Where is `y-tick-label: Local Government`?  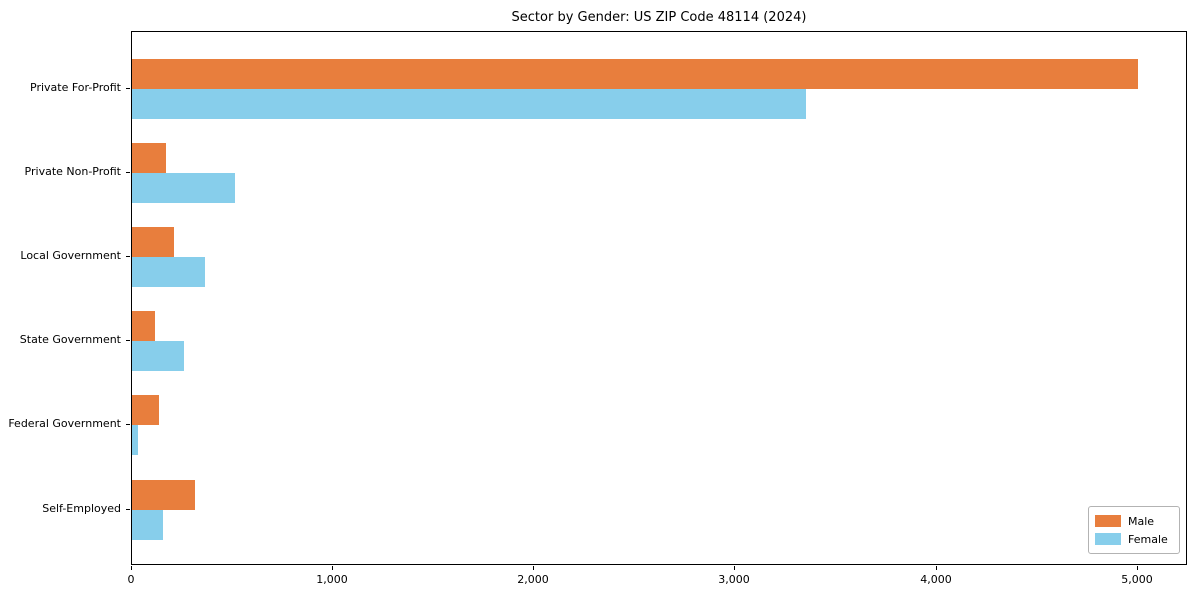 y-tick-label: Local Government is located at coordinates (70, 255).